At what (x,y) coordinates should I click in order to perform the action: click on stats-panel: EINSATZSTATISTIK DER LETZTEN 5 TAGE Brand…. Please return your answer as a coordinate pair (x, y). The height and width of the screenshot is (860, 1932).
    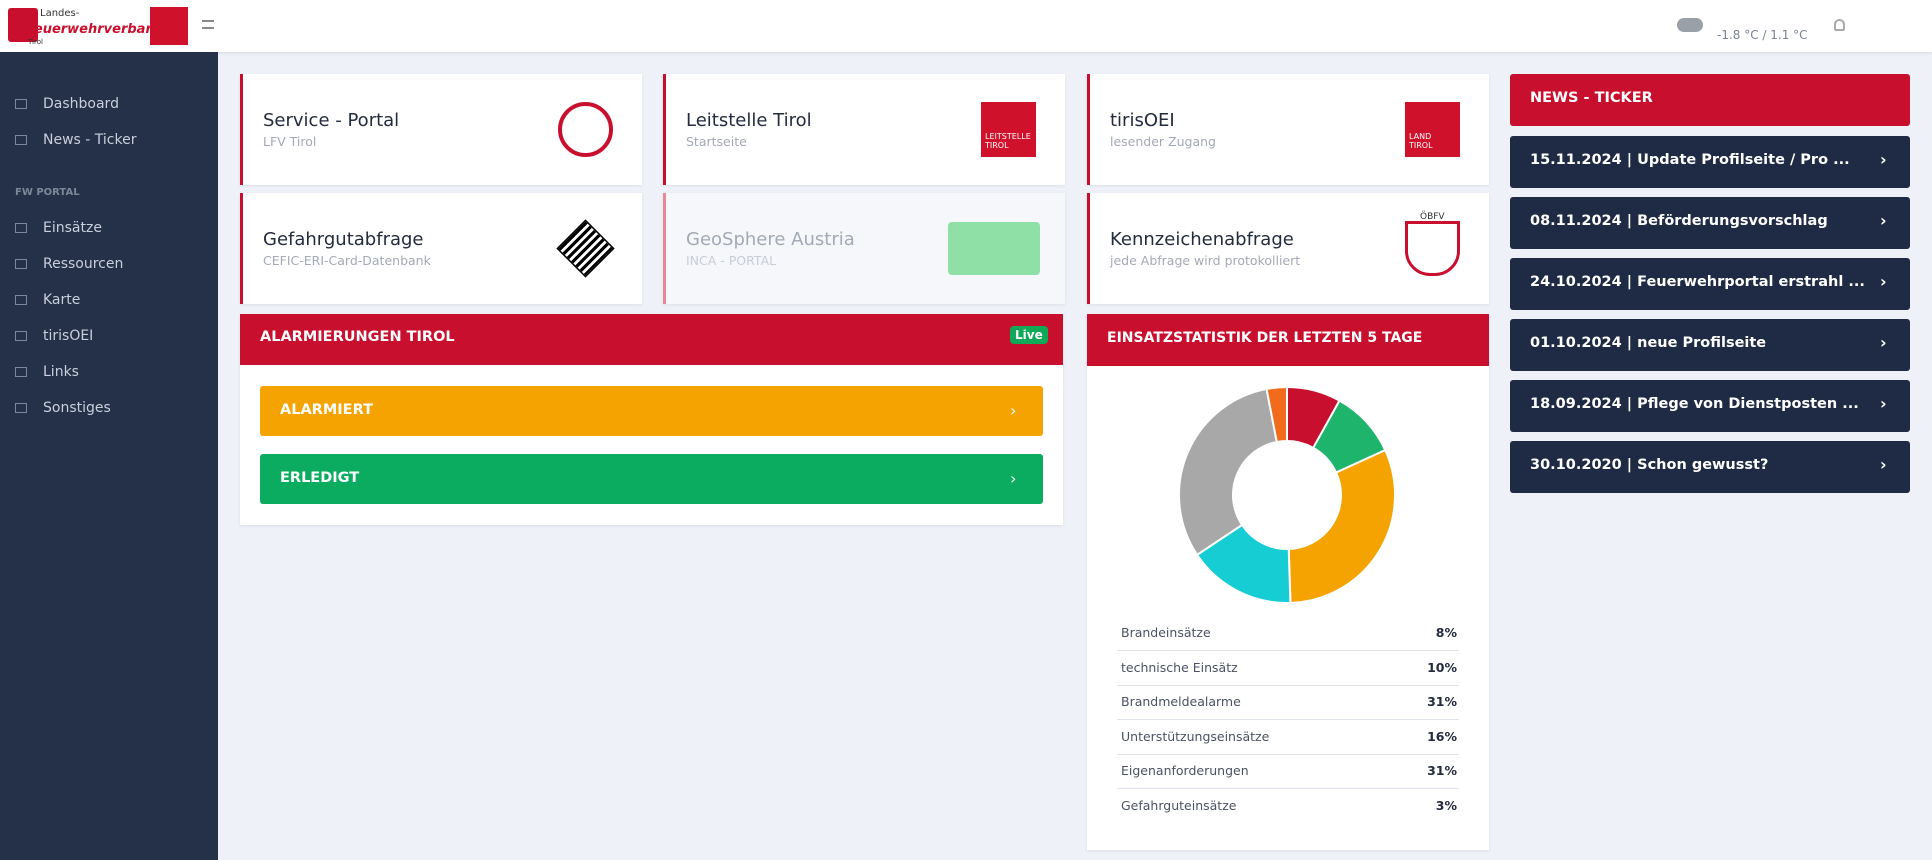
    Looking at the image, I should click on (1288, 582).